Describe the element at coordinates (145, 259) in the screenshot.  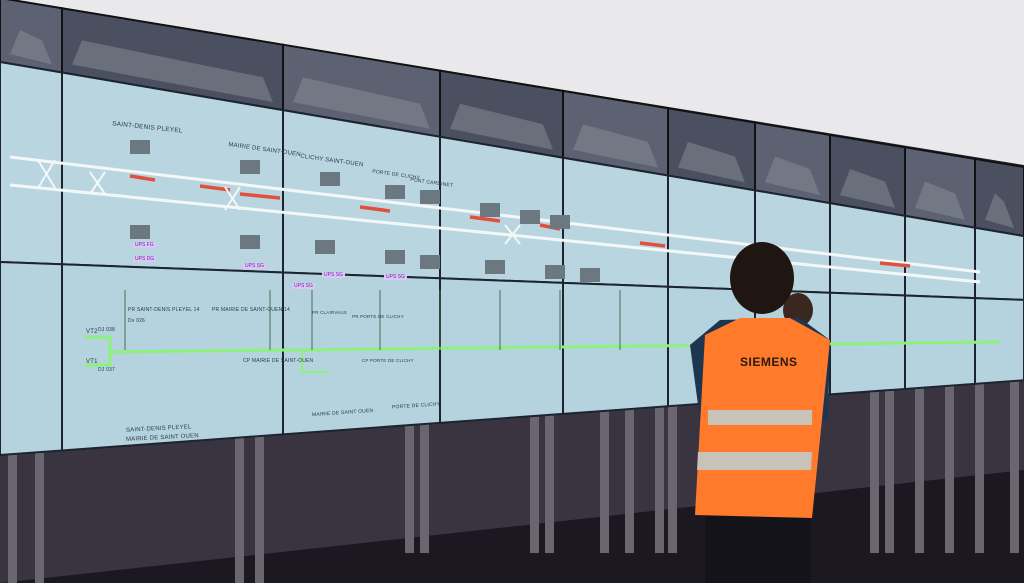
I see `ups-badge: UPS DG` at that location.